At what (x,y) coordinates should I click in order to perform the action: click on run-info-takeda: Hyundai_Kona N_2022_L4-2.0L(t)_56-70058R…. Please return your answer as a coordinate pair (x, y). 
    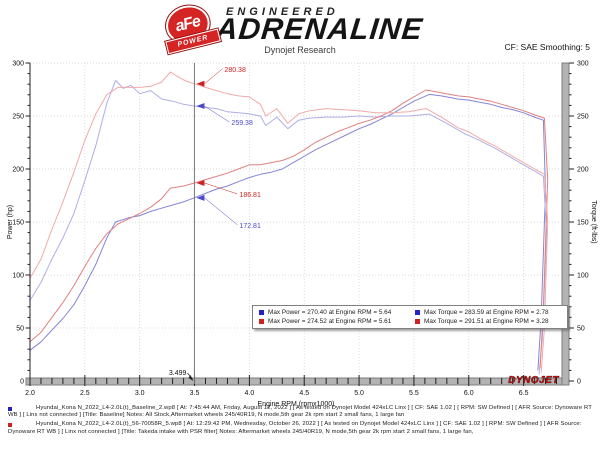
    Looking at the image, I should click on (302, 428).